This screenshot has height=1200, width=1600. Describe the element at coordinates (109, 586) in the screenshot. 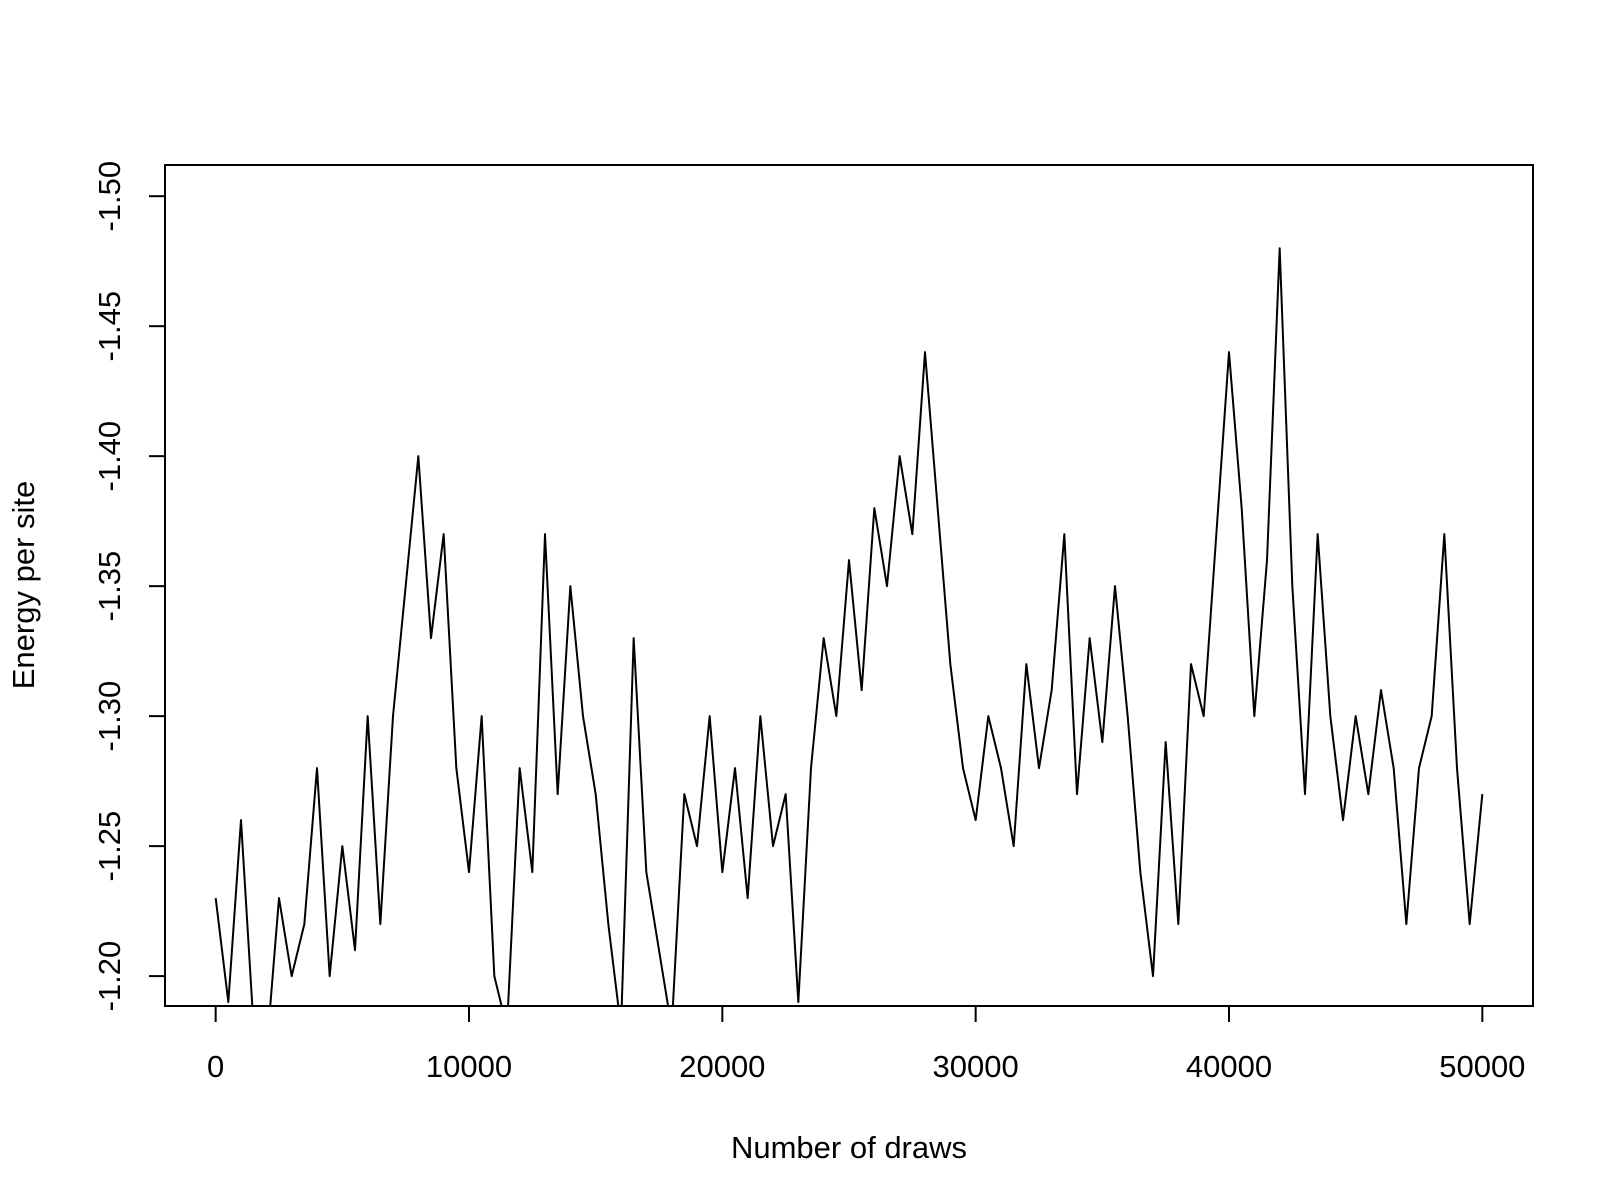

I see `y-tick-label: -1.35` at that location.